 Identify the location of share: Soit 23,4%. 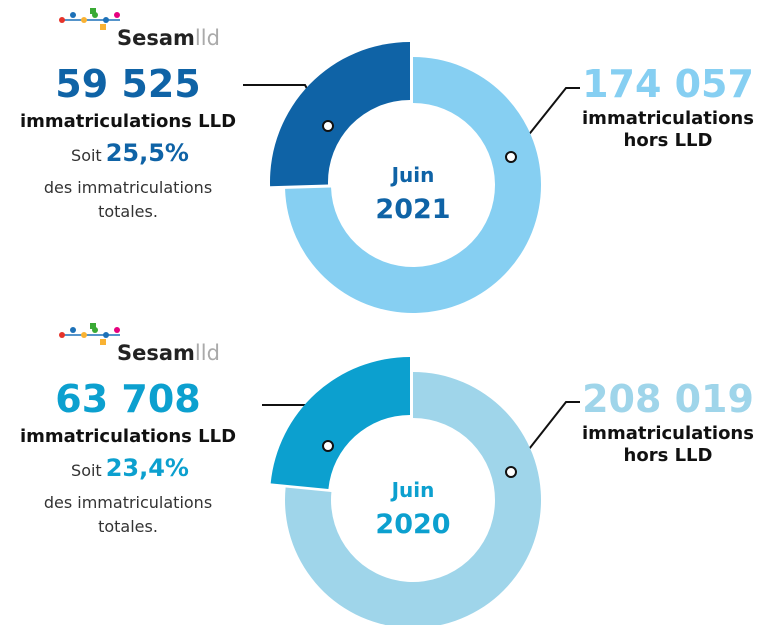
(130, 468).